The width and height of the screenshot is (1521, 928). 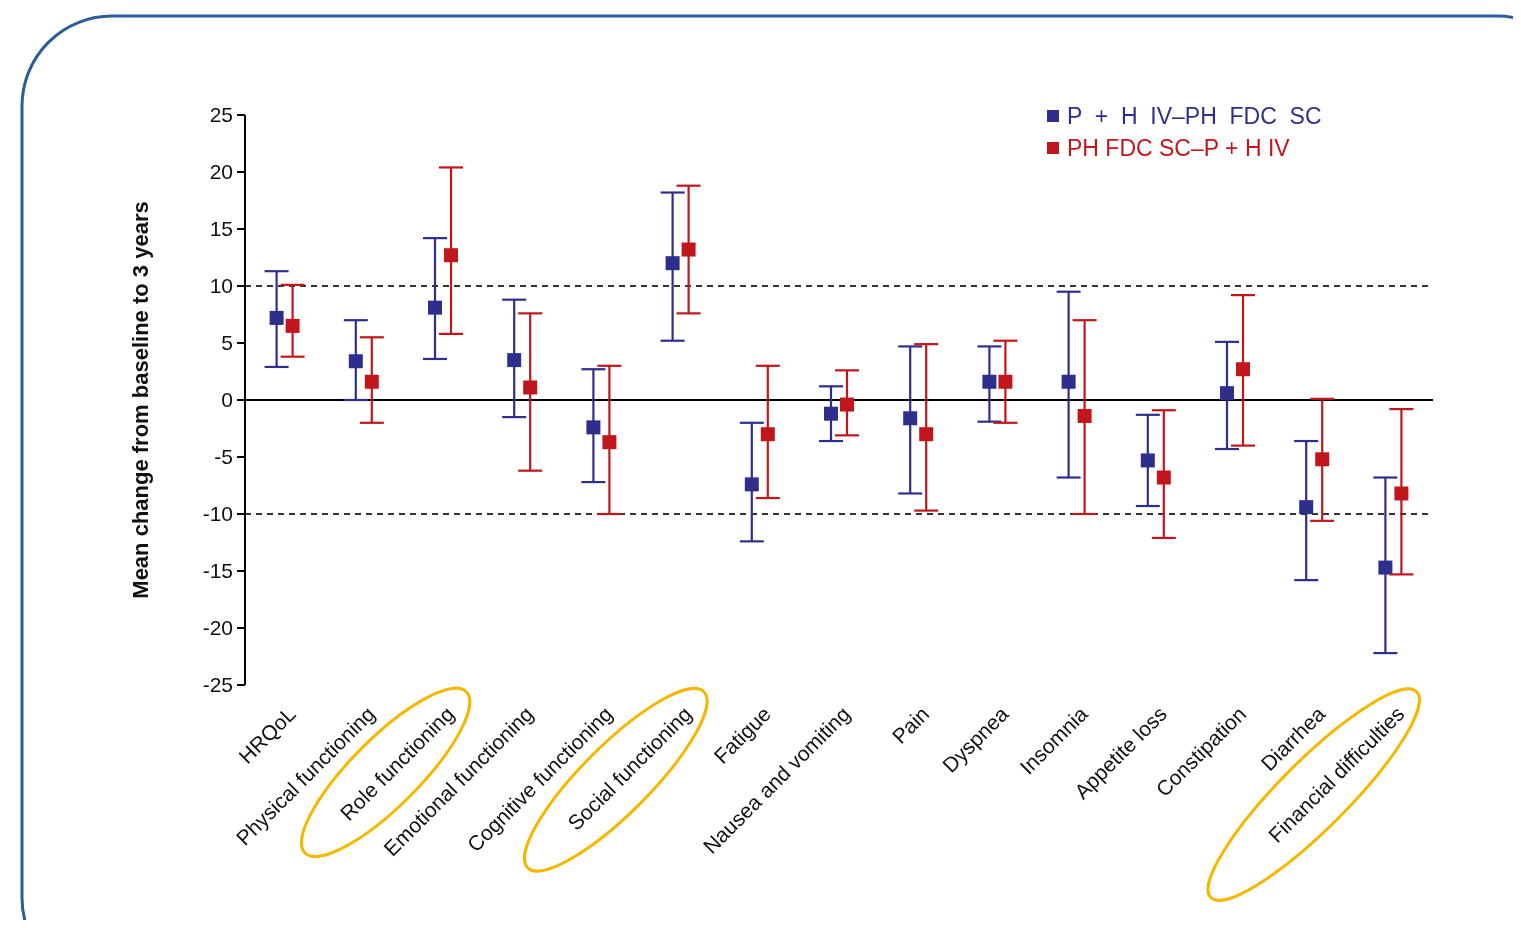 What do you see at coordinates (217, 628) in the screenshot?
I see `y-tick-label: -20` at bounding box center [217, 628].